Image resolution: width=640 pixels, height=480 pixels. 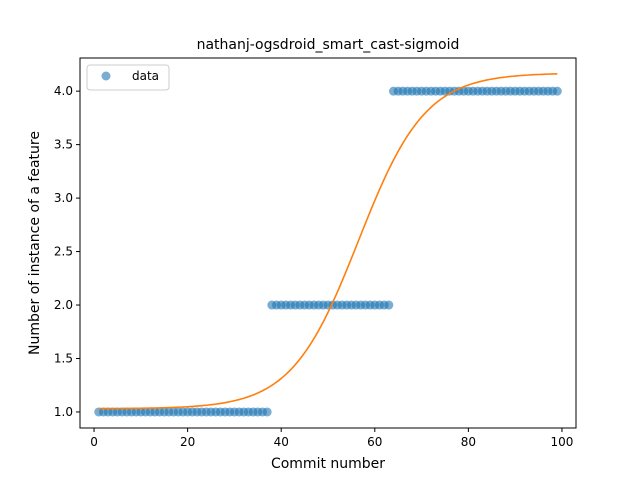 I want to click on legend: data, so click(x=128, y=77).